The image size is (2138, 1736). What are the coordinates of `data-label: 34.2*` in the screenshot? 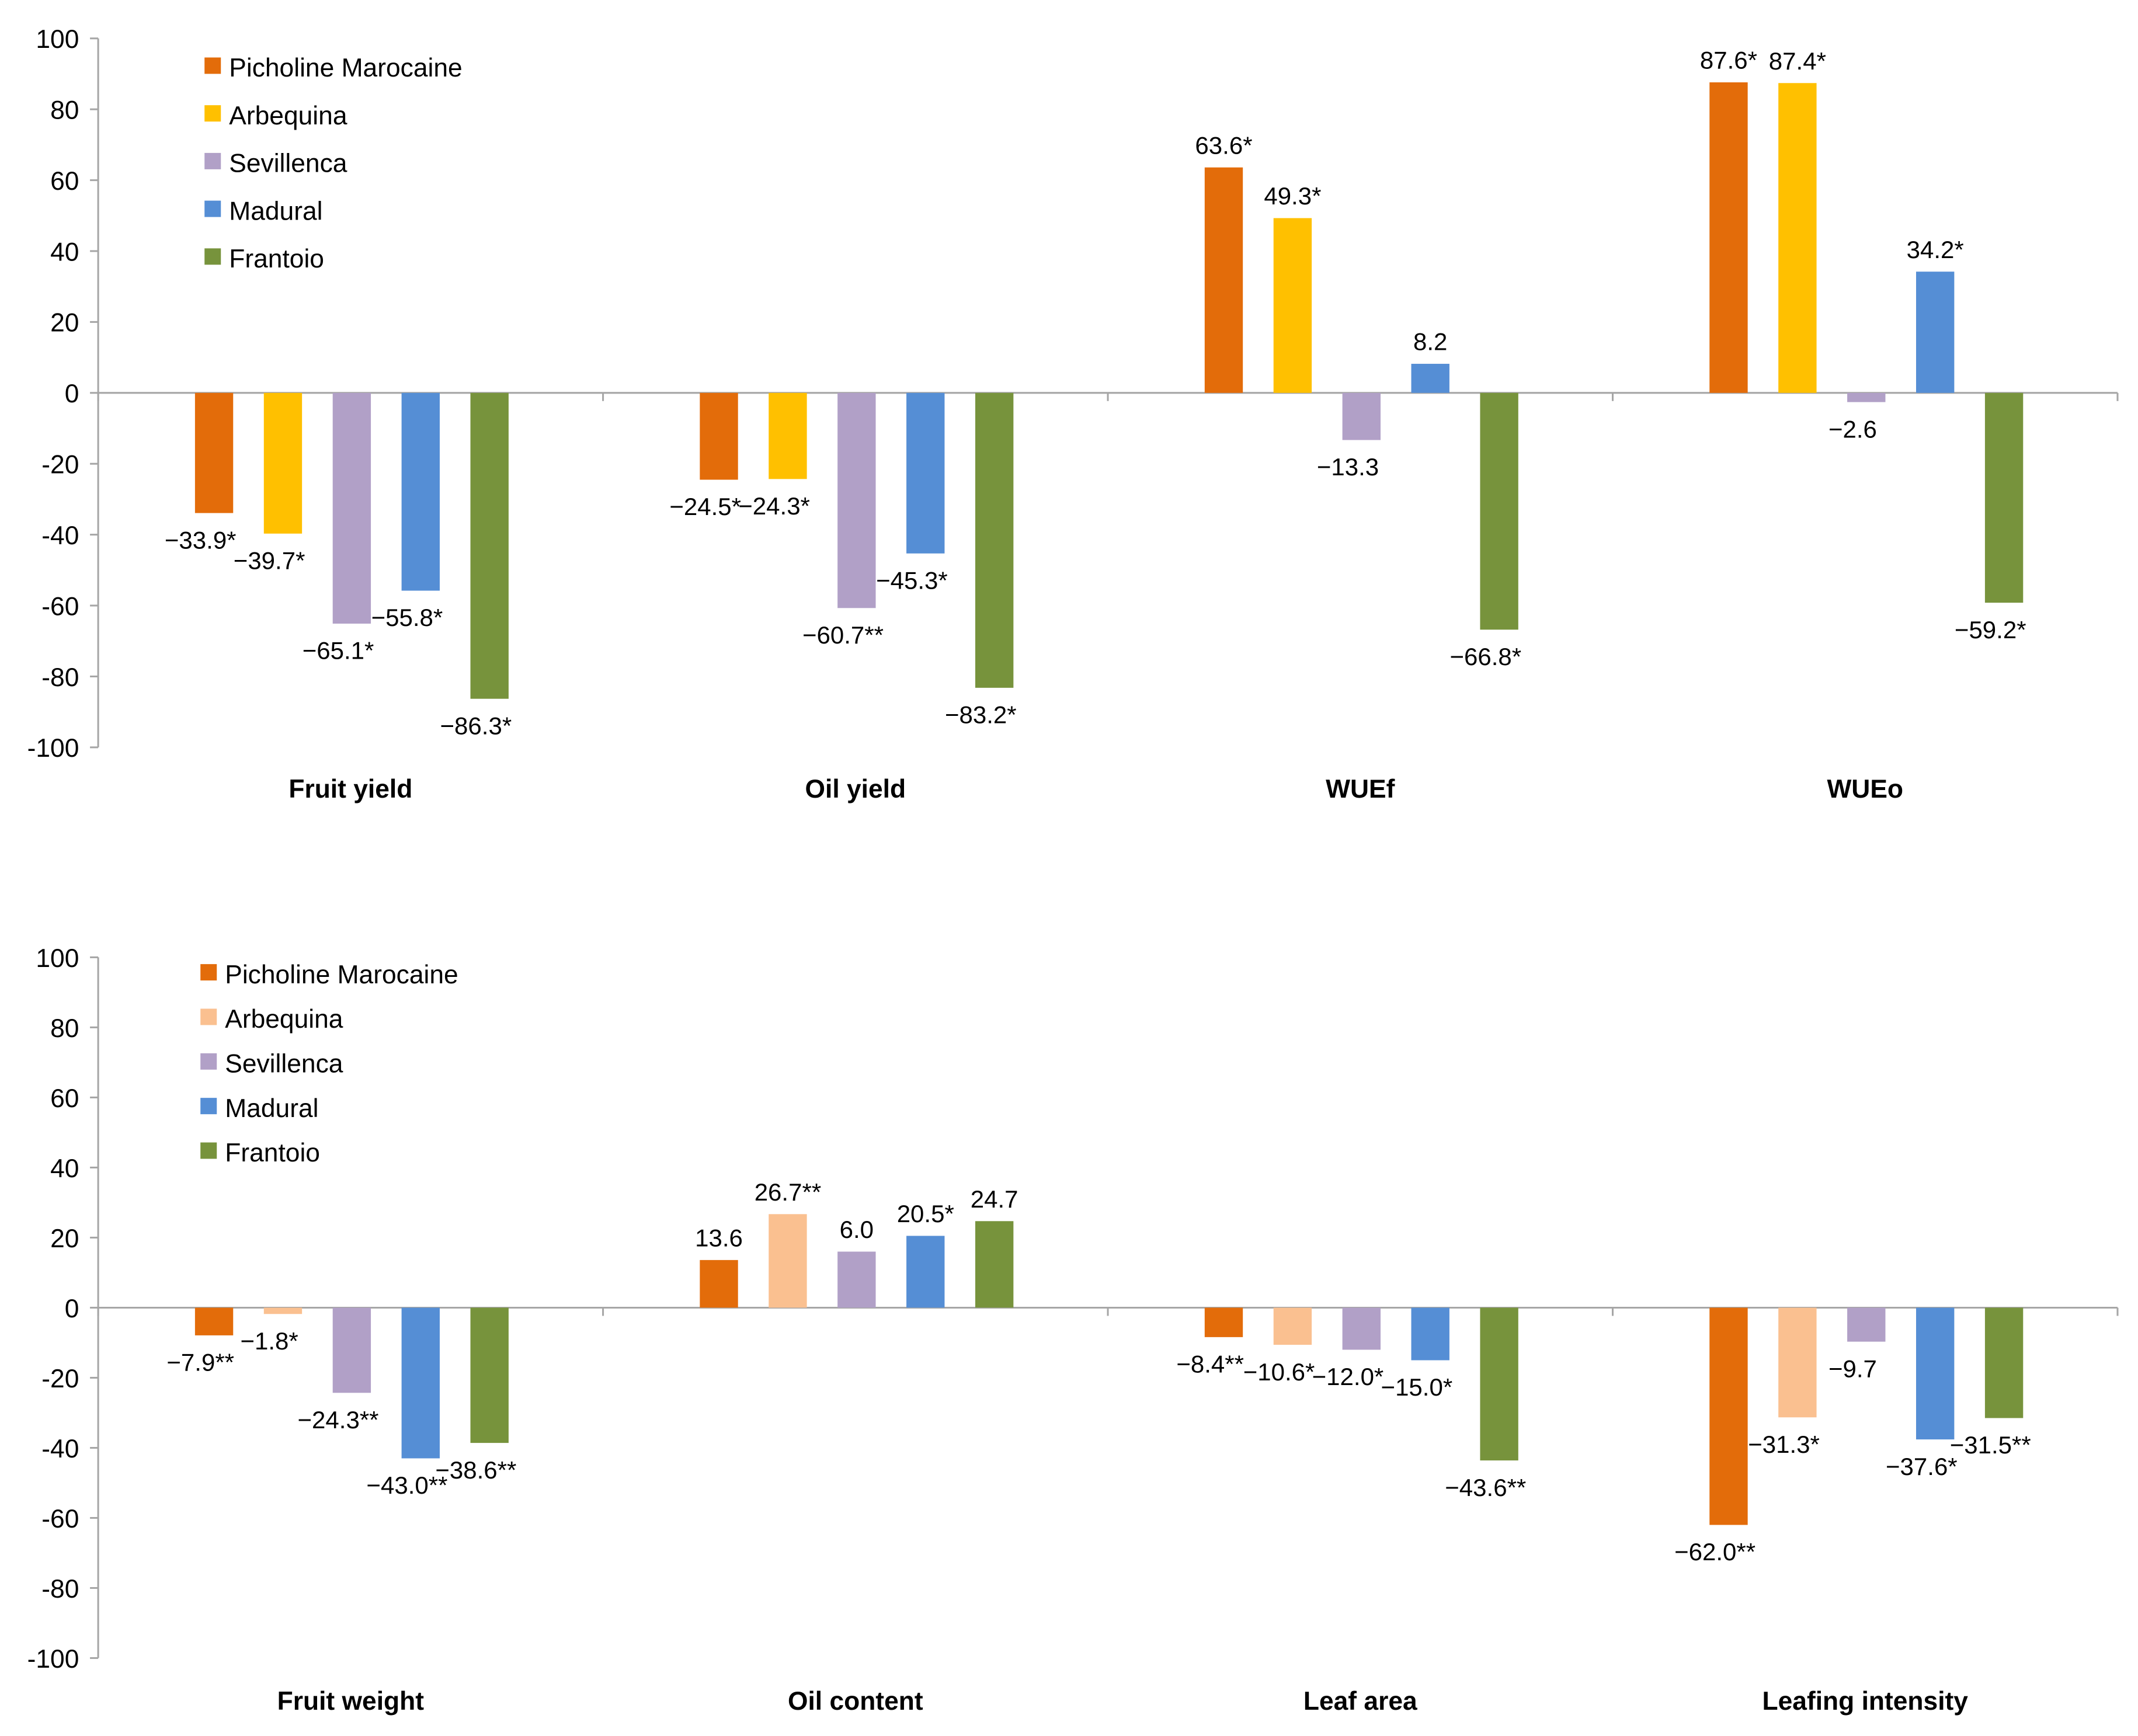 It's located at (1935, 249).